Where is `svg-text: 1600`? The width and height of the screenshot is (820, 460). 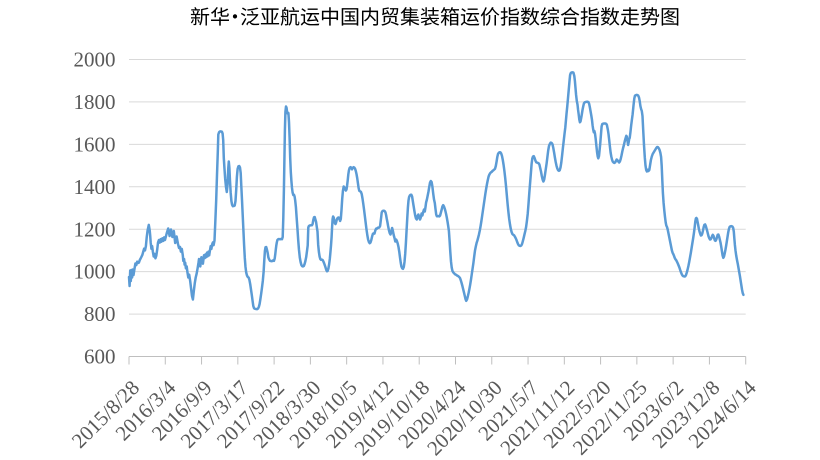 svg-text: 1600 is located at coordinates (95, 144).